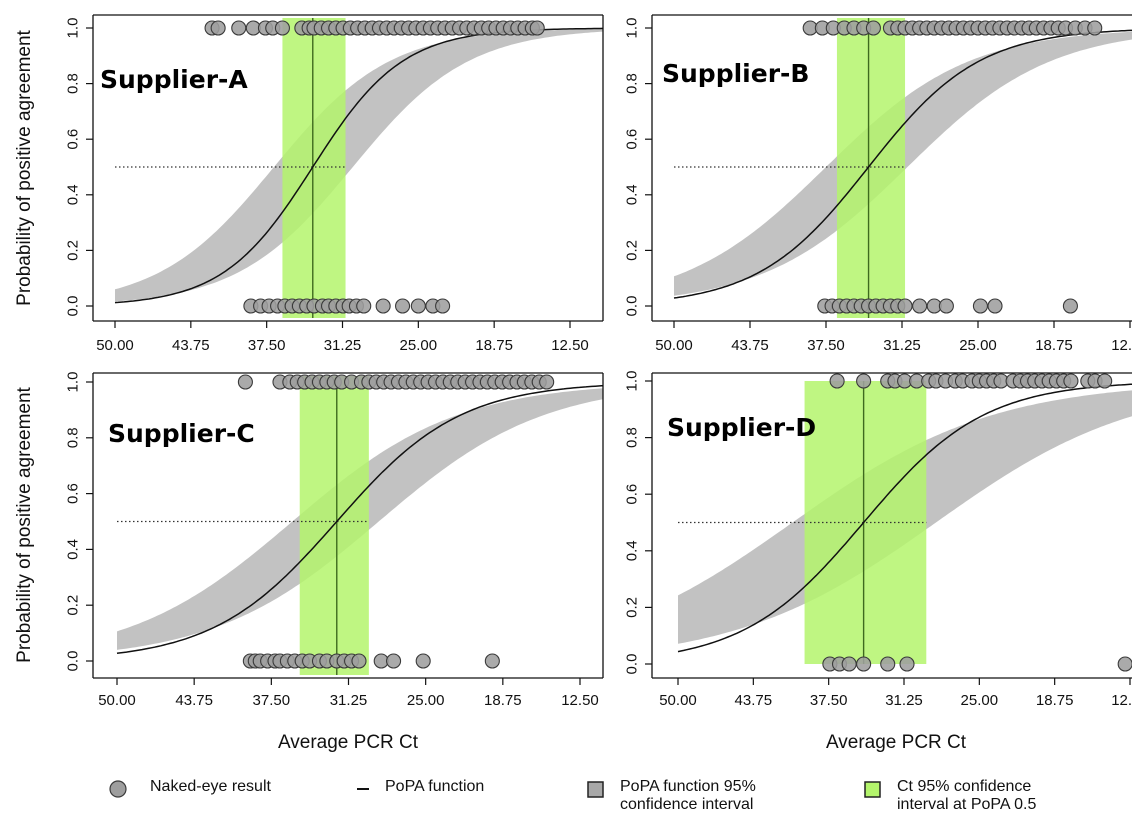 Image resolution: width=1132 pixels, height=819 pixels. What do you see at coordinates (118, 789) in the screenshot?
I see `legend-dot-icon` at bounding box center [118, 789].